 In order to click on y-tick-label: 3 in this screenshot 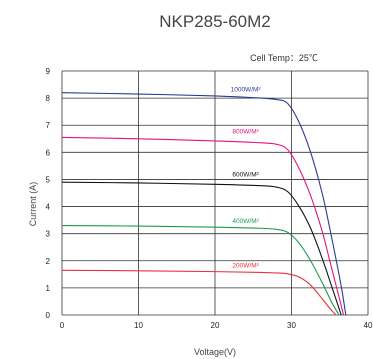, I will do `click(48, 234)`.